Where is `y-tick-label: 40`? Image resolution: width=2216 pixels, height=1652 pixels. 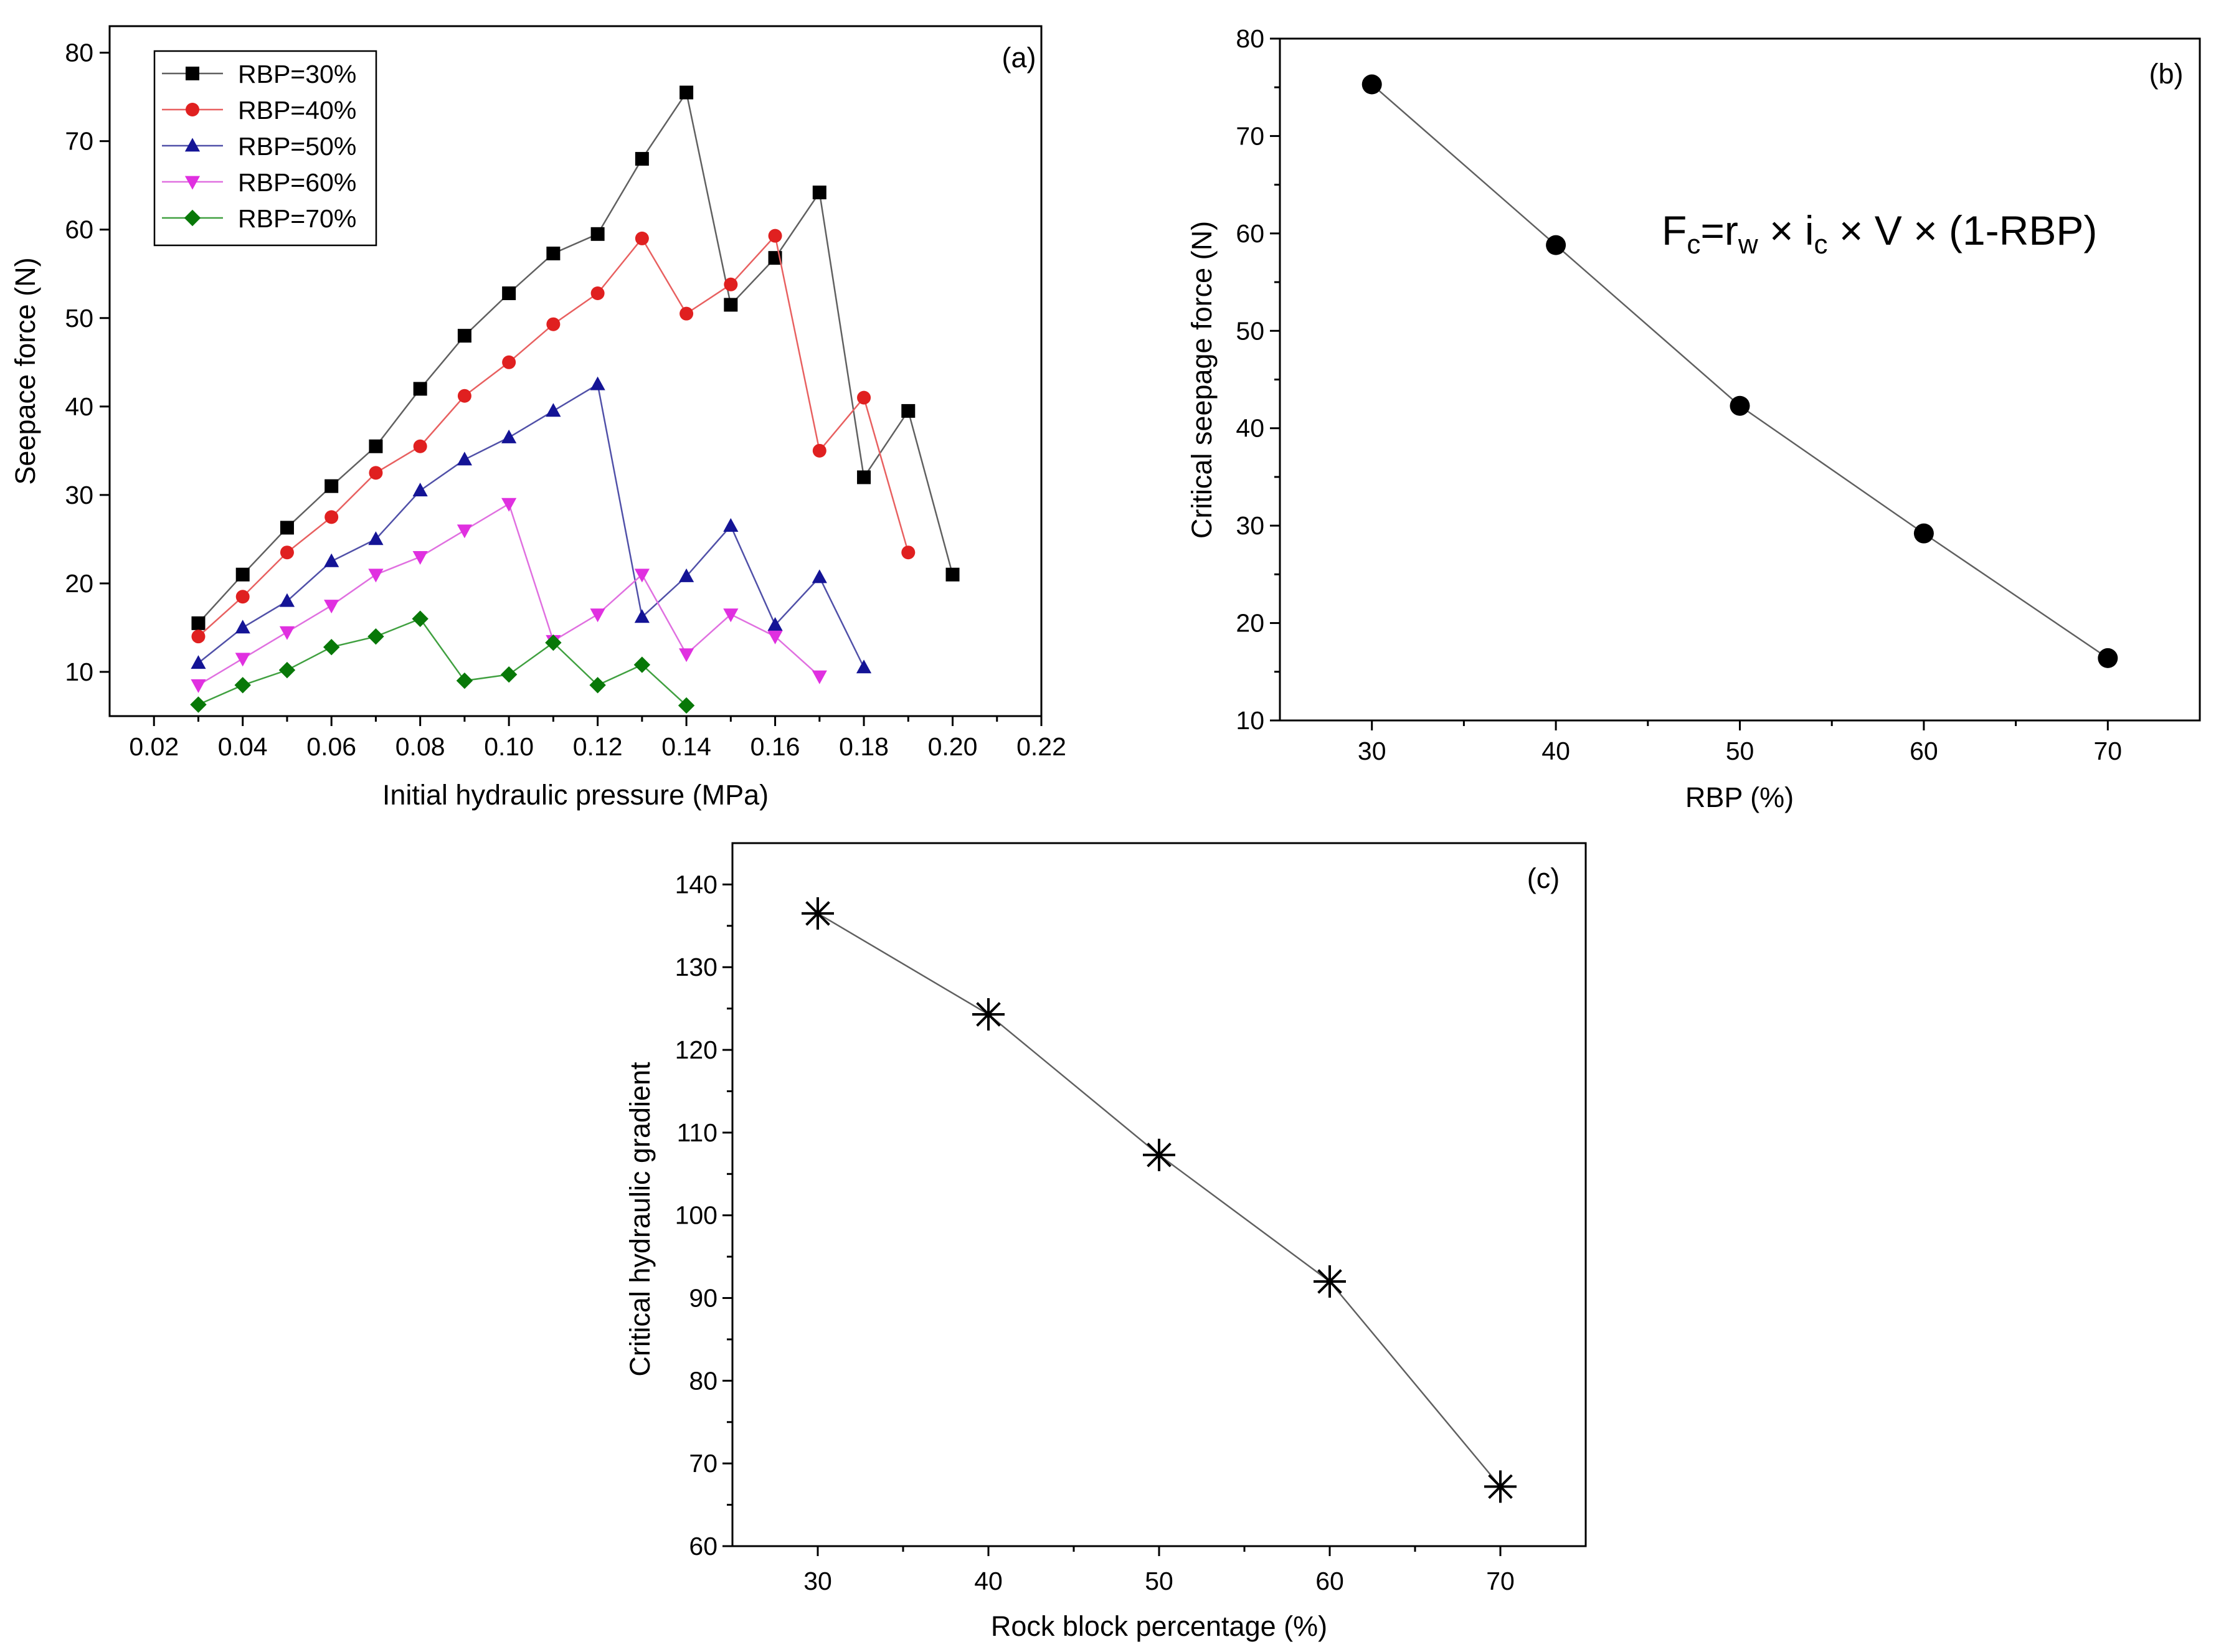 y-tick-label: 40 is located at coordinates (79, 406).